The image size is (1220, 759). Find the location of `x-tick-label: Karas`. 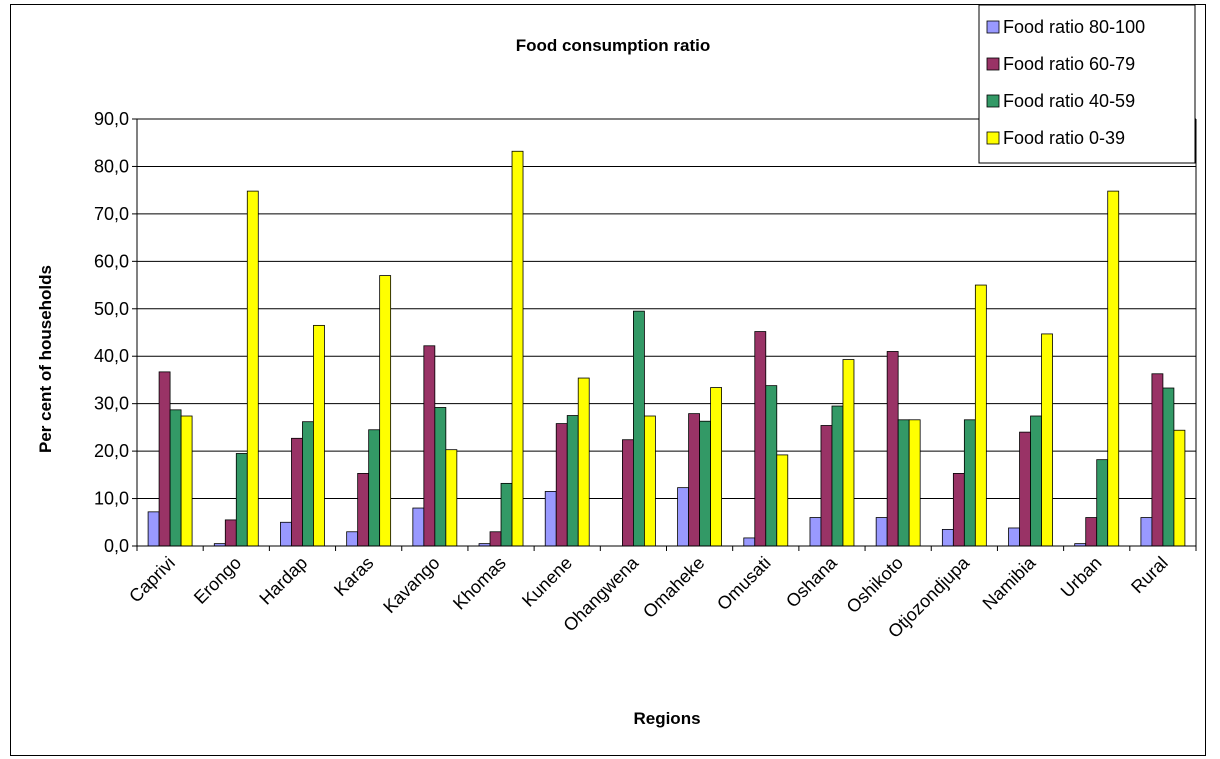

x-tick-label: Karas is located at coordinates (353, 576).